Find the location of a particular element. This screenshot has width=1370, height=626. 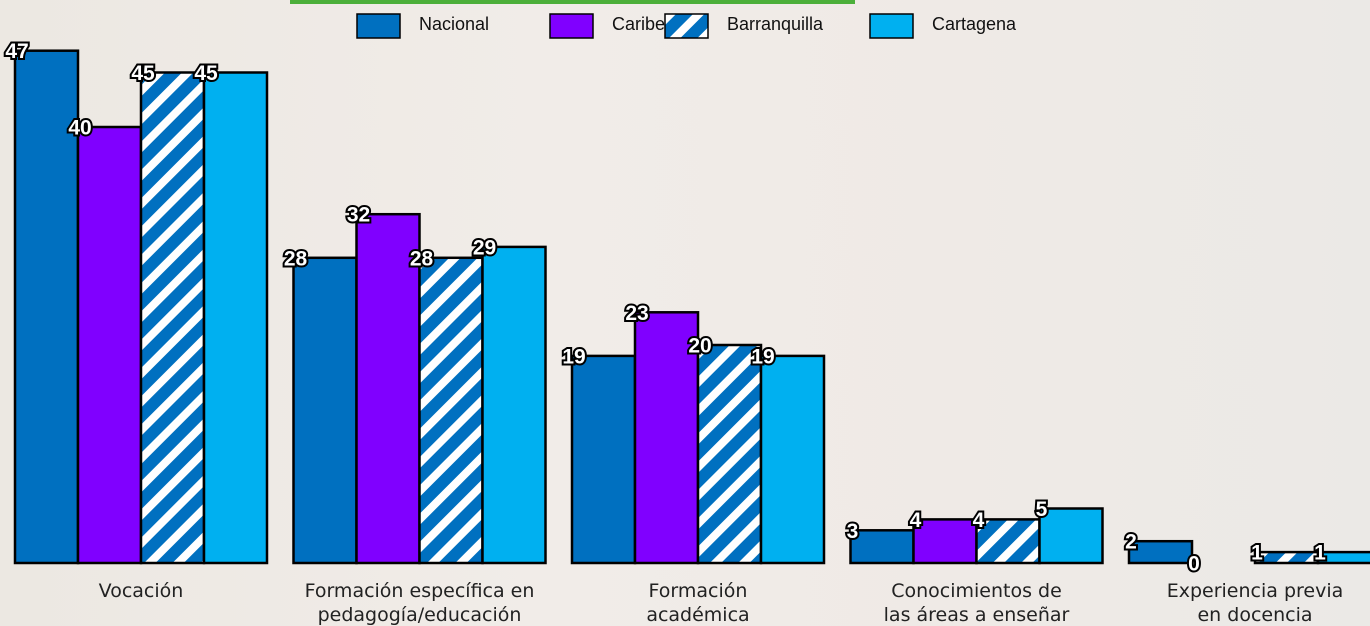

x-tick-label: Conocimientos de is located at coordinates (976, 591).